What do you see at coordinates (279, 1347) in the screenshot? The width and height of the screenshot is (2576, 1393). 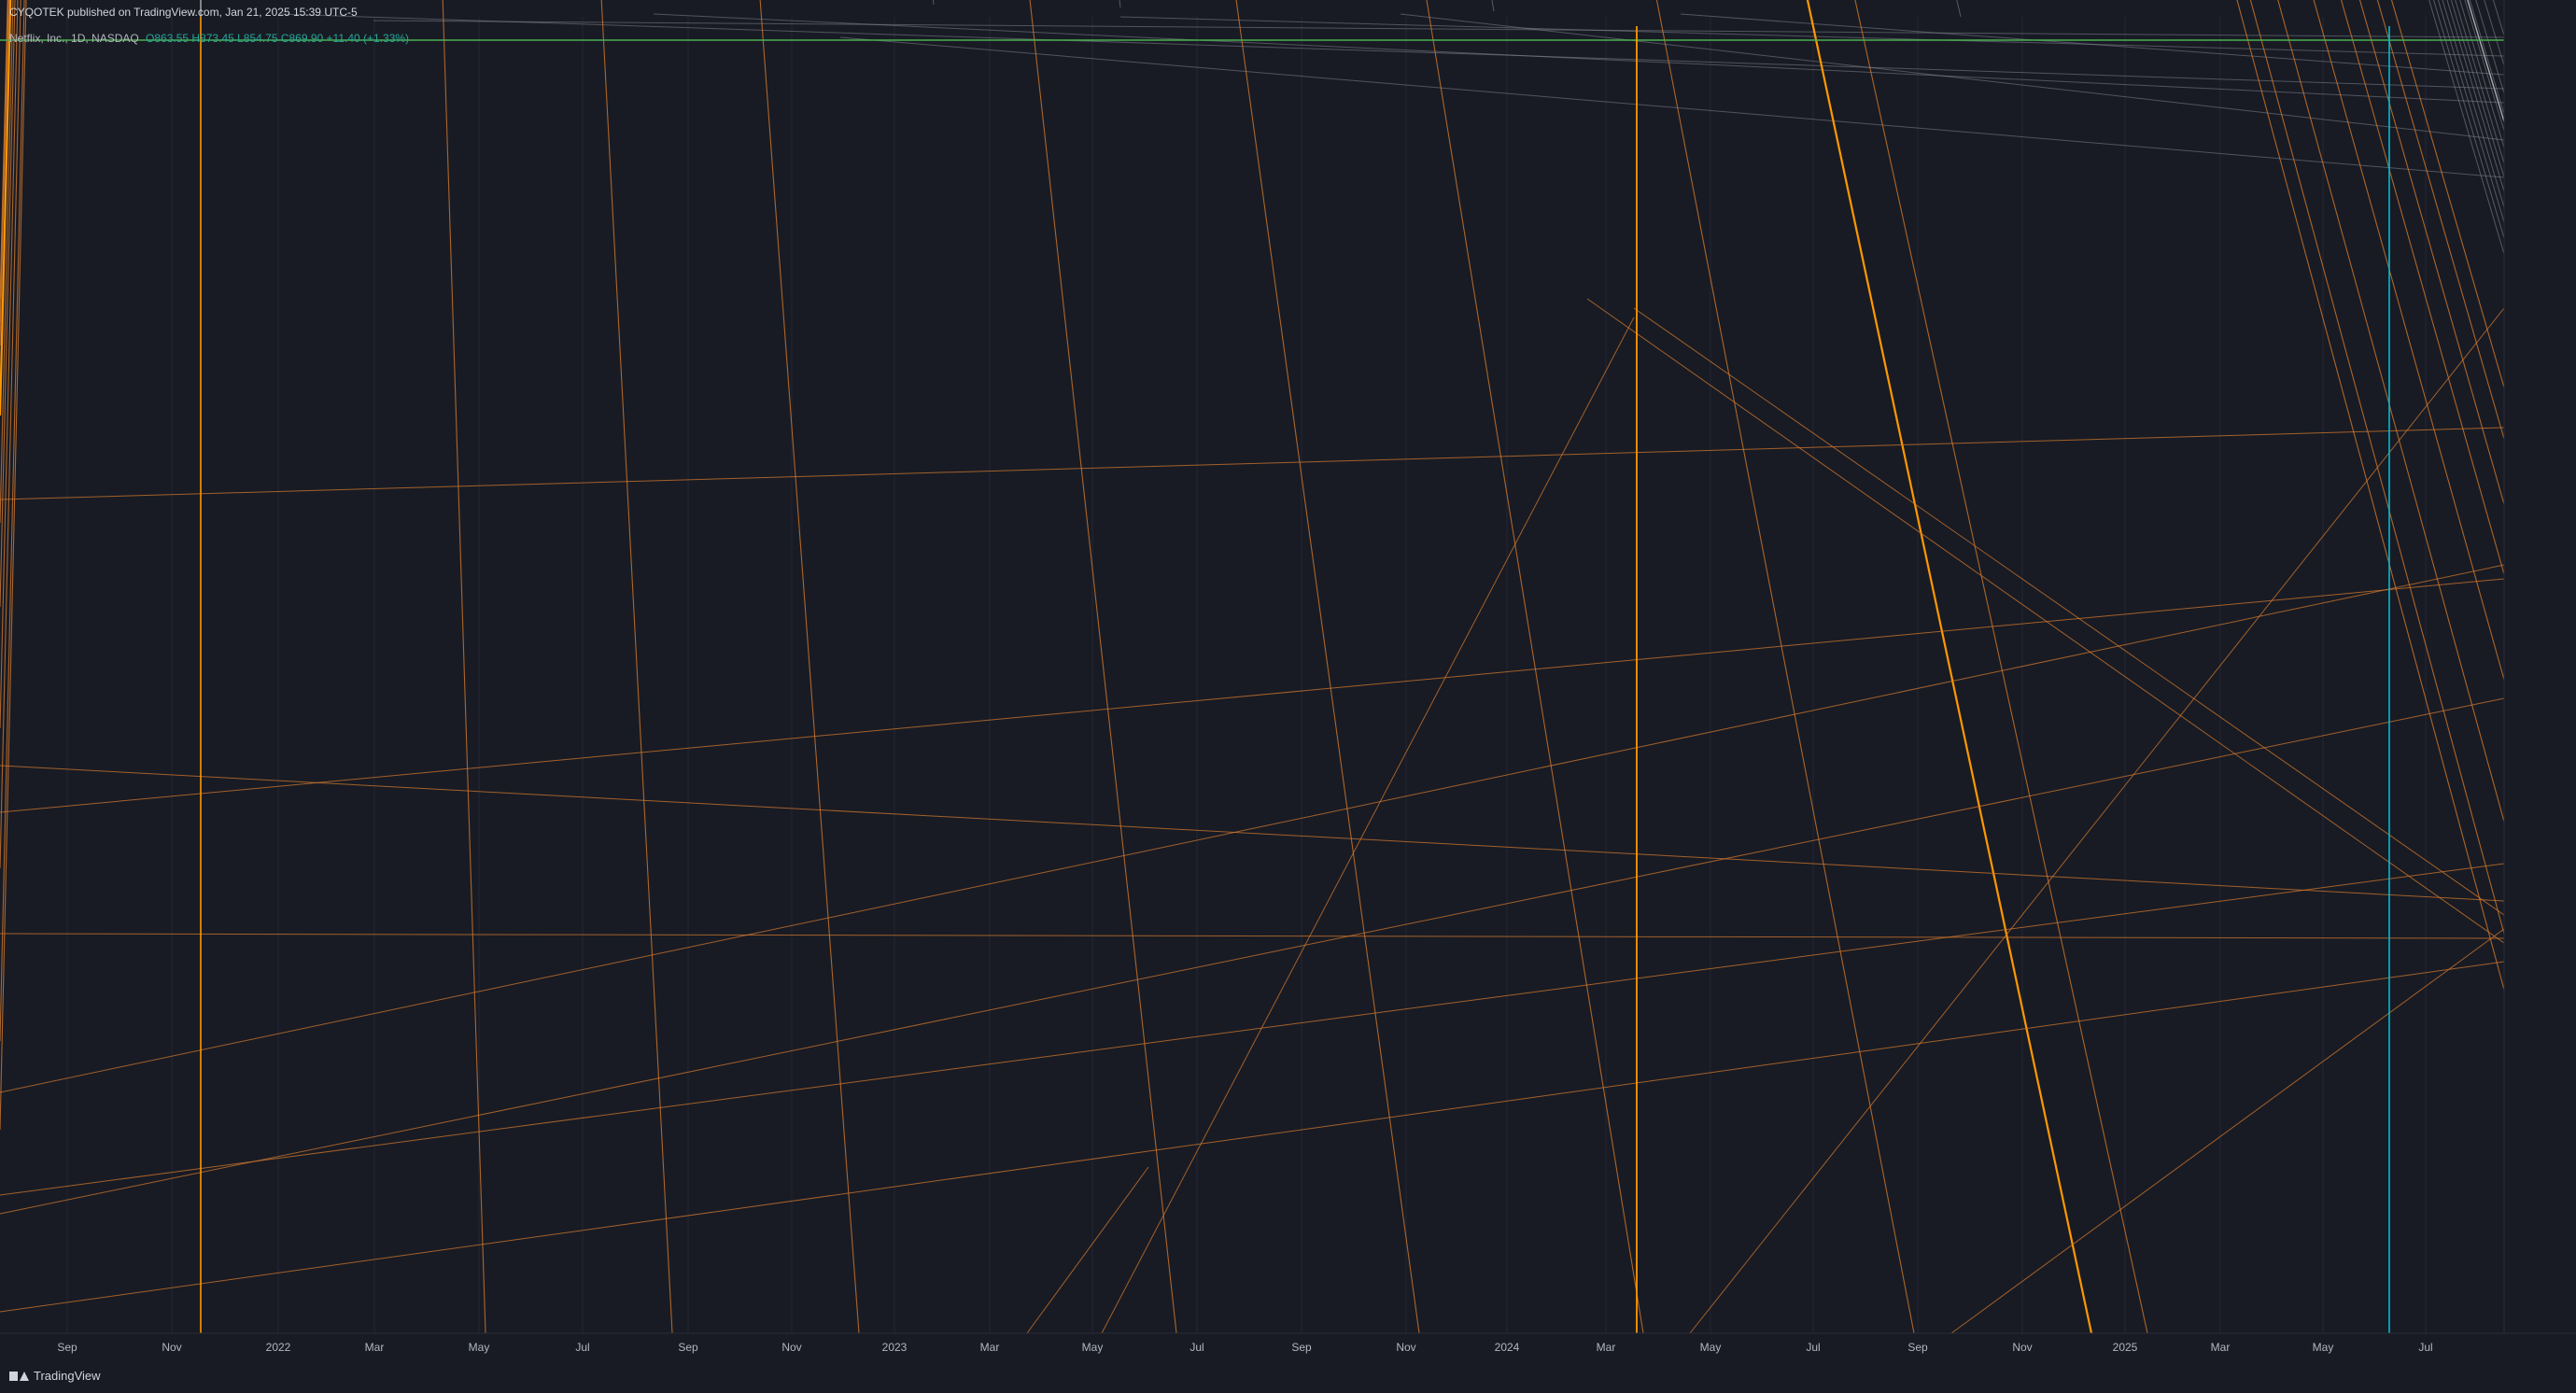 I see `x-tick-label: 2022` at bounding box center [279, 1347].